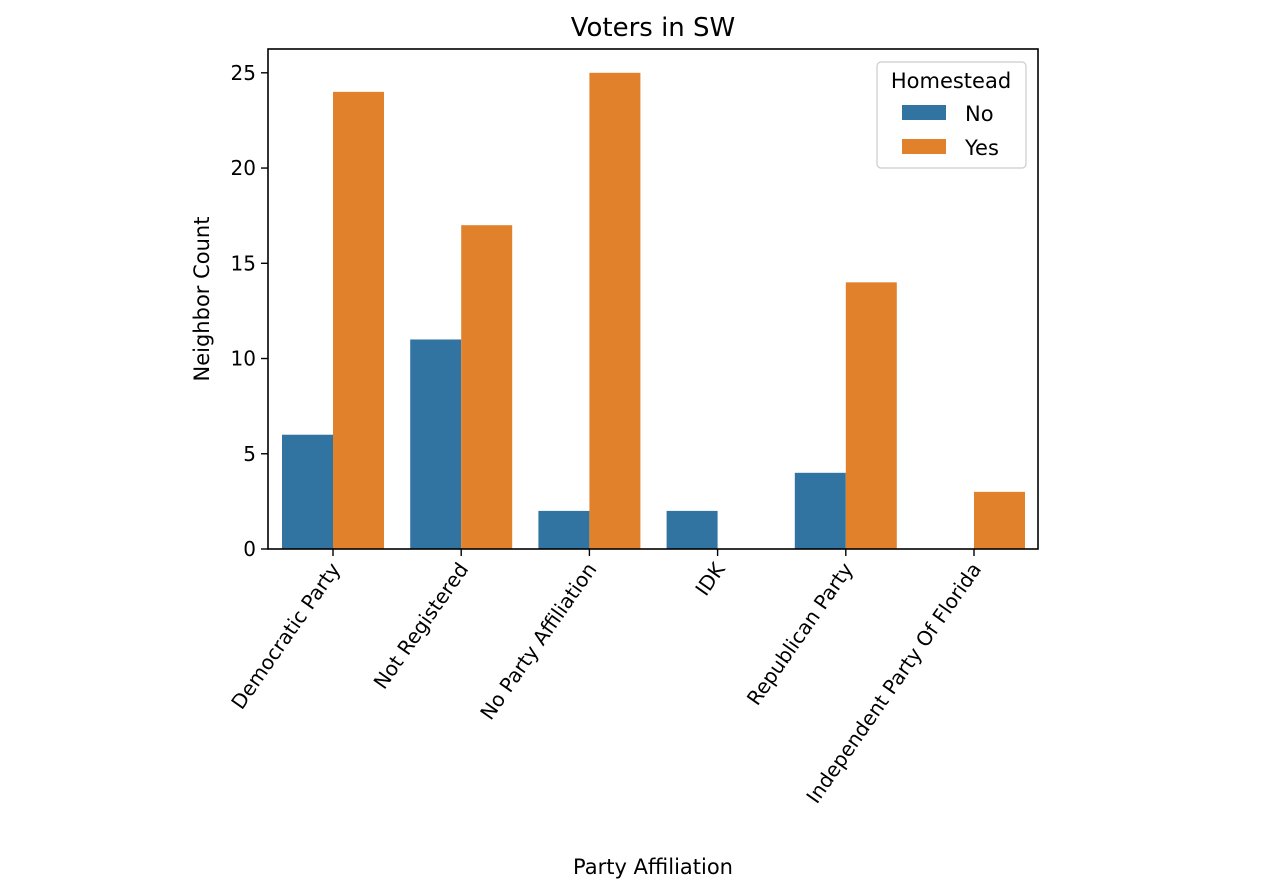 The height and width of the screenshot is (896, 1280). What do you see at coordinates (924, 112) in the screenshot?
I see `legend-swatch-no` at bounding box center [924, 112].